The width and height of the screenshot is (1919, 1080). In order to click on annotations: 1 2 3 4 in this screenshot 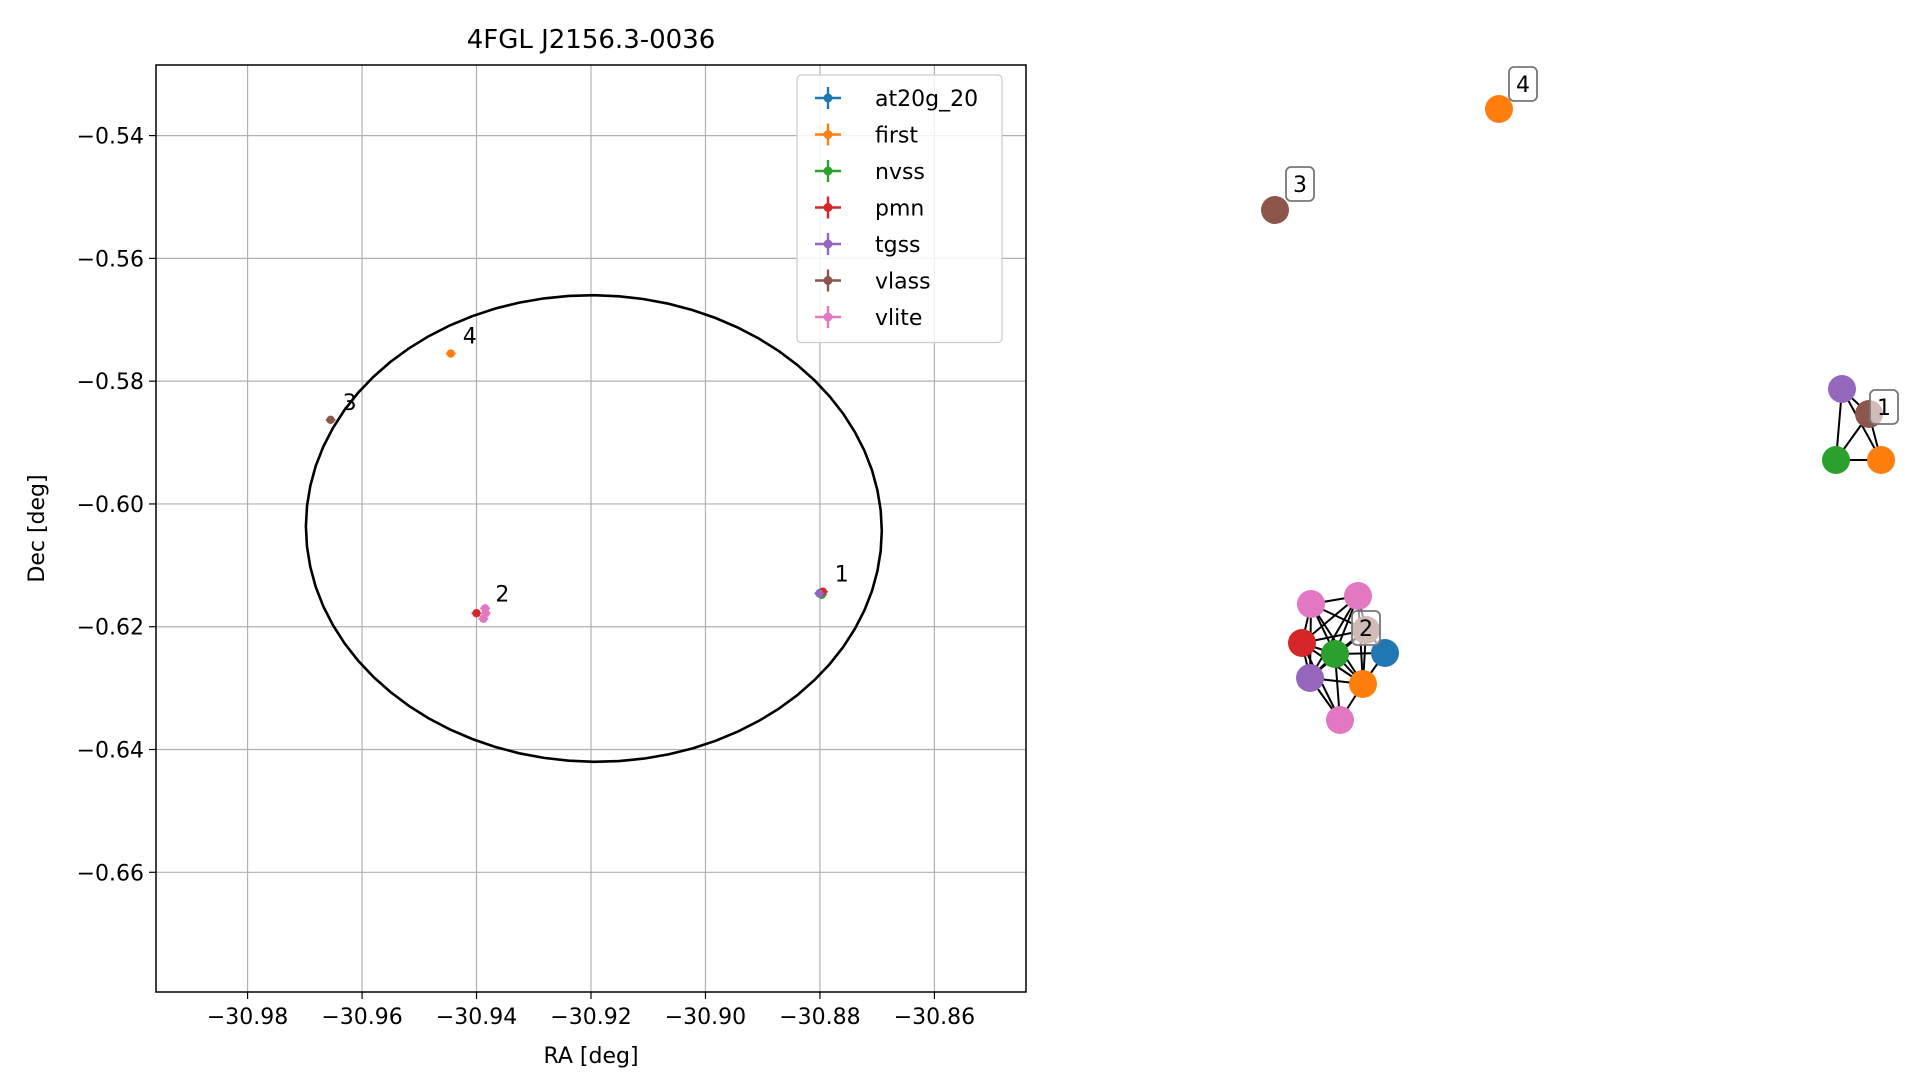, I will do `click(596, 466)`.